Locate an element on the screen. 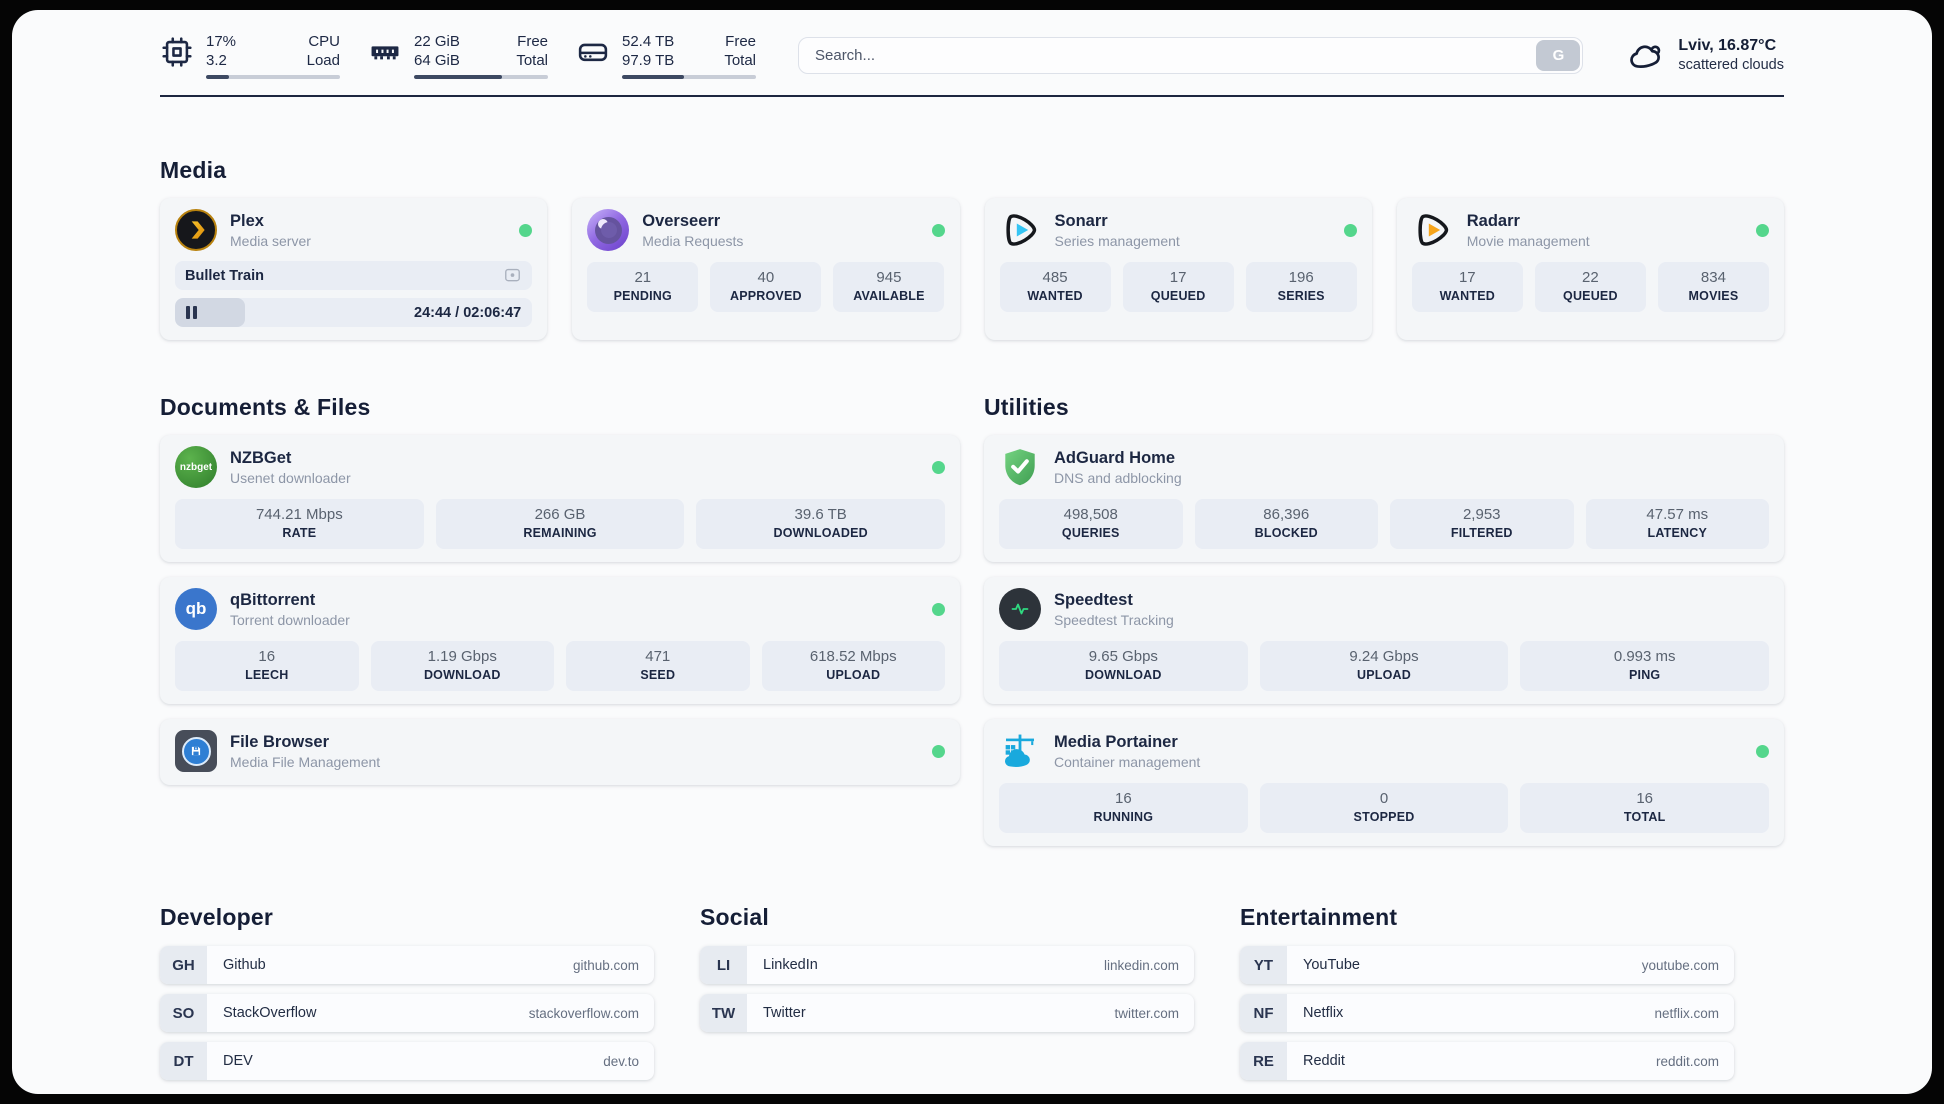  bookmark-github: GH Github github.com is located at coordinates (407, 965).